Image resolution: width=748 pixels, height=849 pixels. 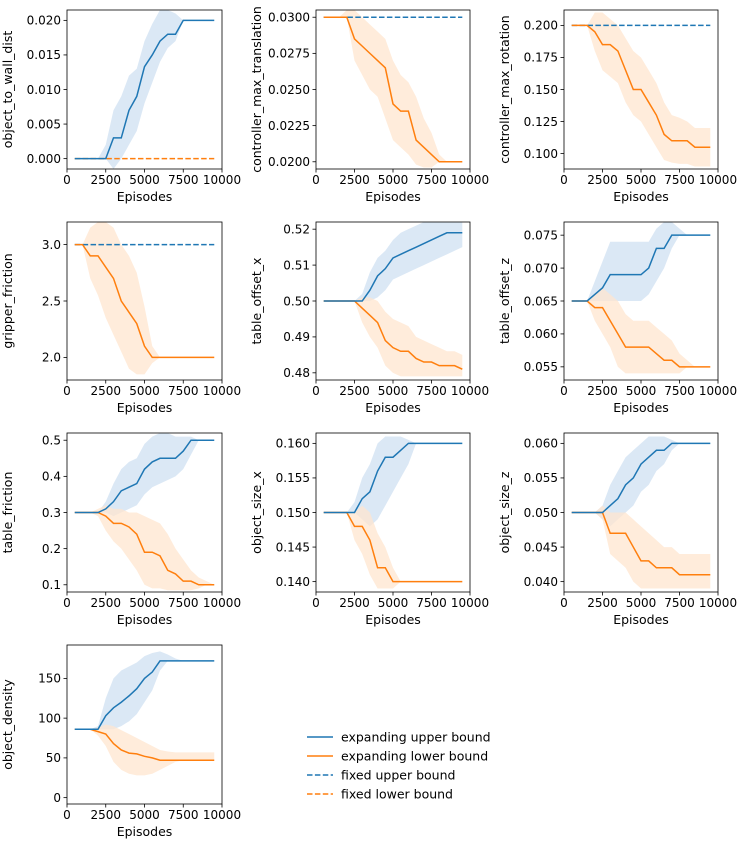 What do you see at coordinates (51, 245) in the screenshot?
I see `y-tick-label: 3.0` at bounding box center [51, 245].